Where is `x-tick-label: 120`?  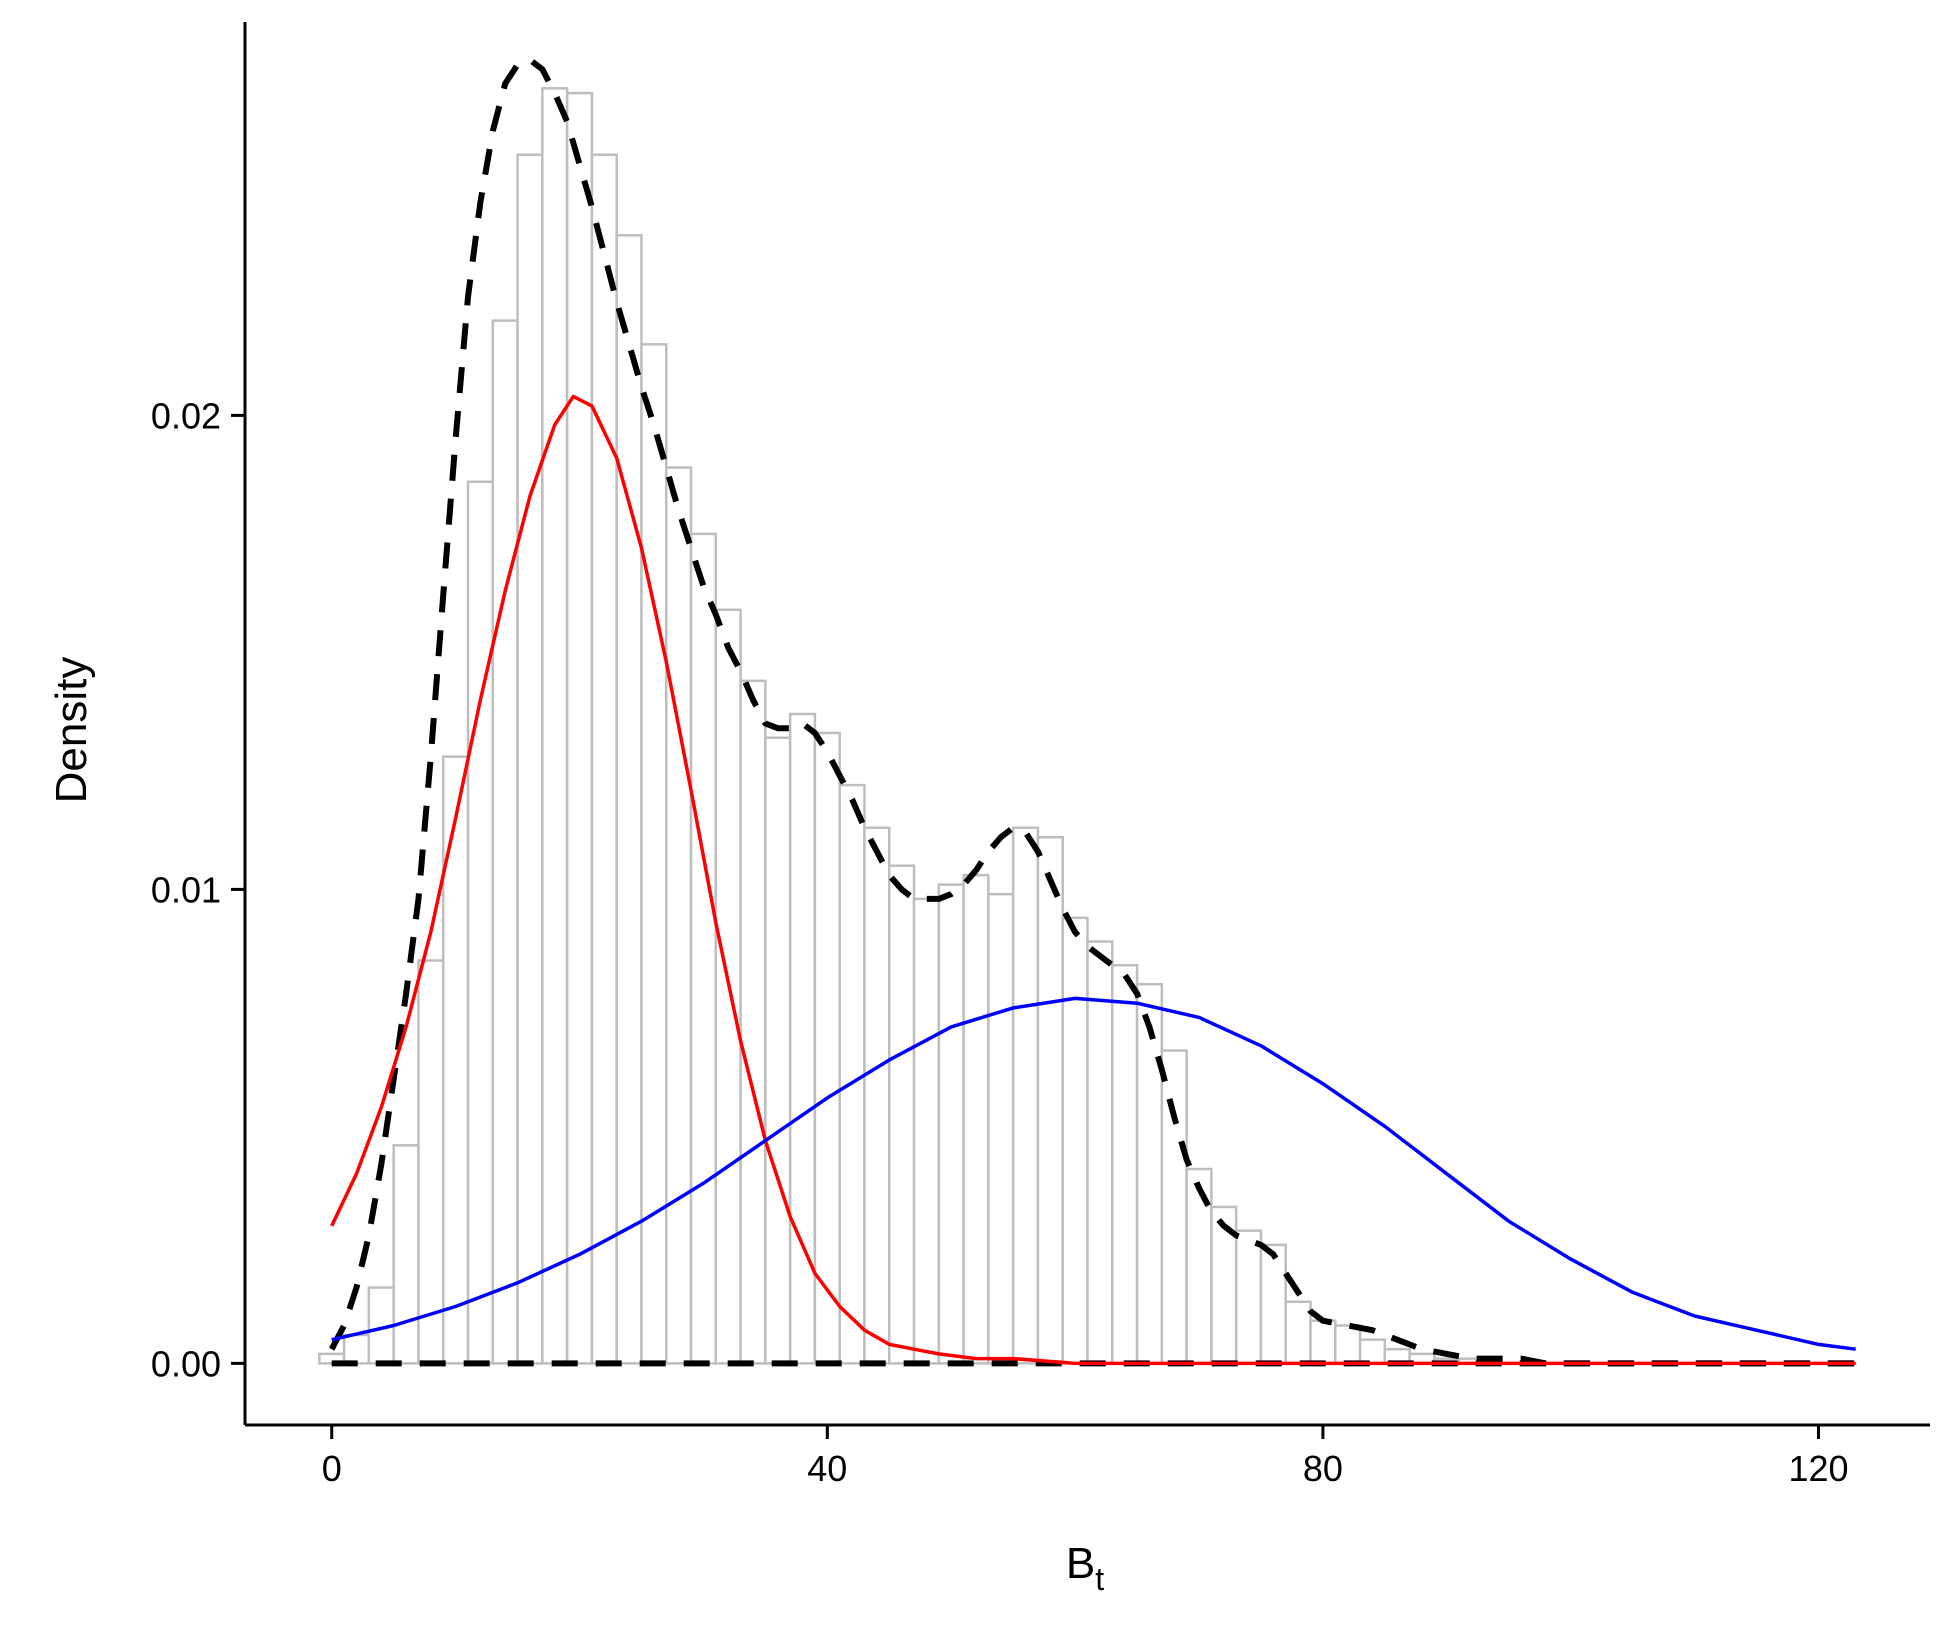 x-tick-label: 120 is located at coordinates (1818, 1468).